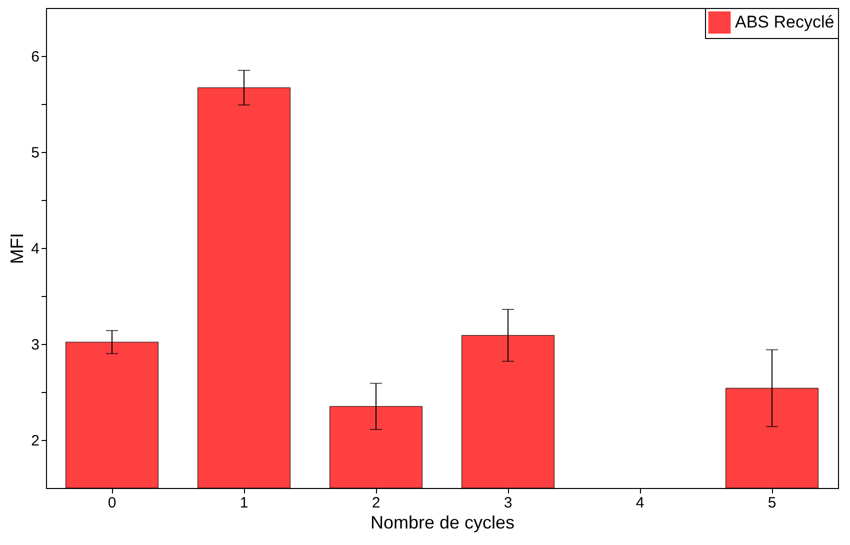 The image size is (850, 545). What do you see at coordinates (784, 22) in the screenshot?
I see `legend-label: ABS Recyclé` at bounding box center [784, 22].